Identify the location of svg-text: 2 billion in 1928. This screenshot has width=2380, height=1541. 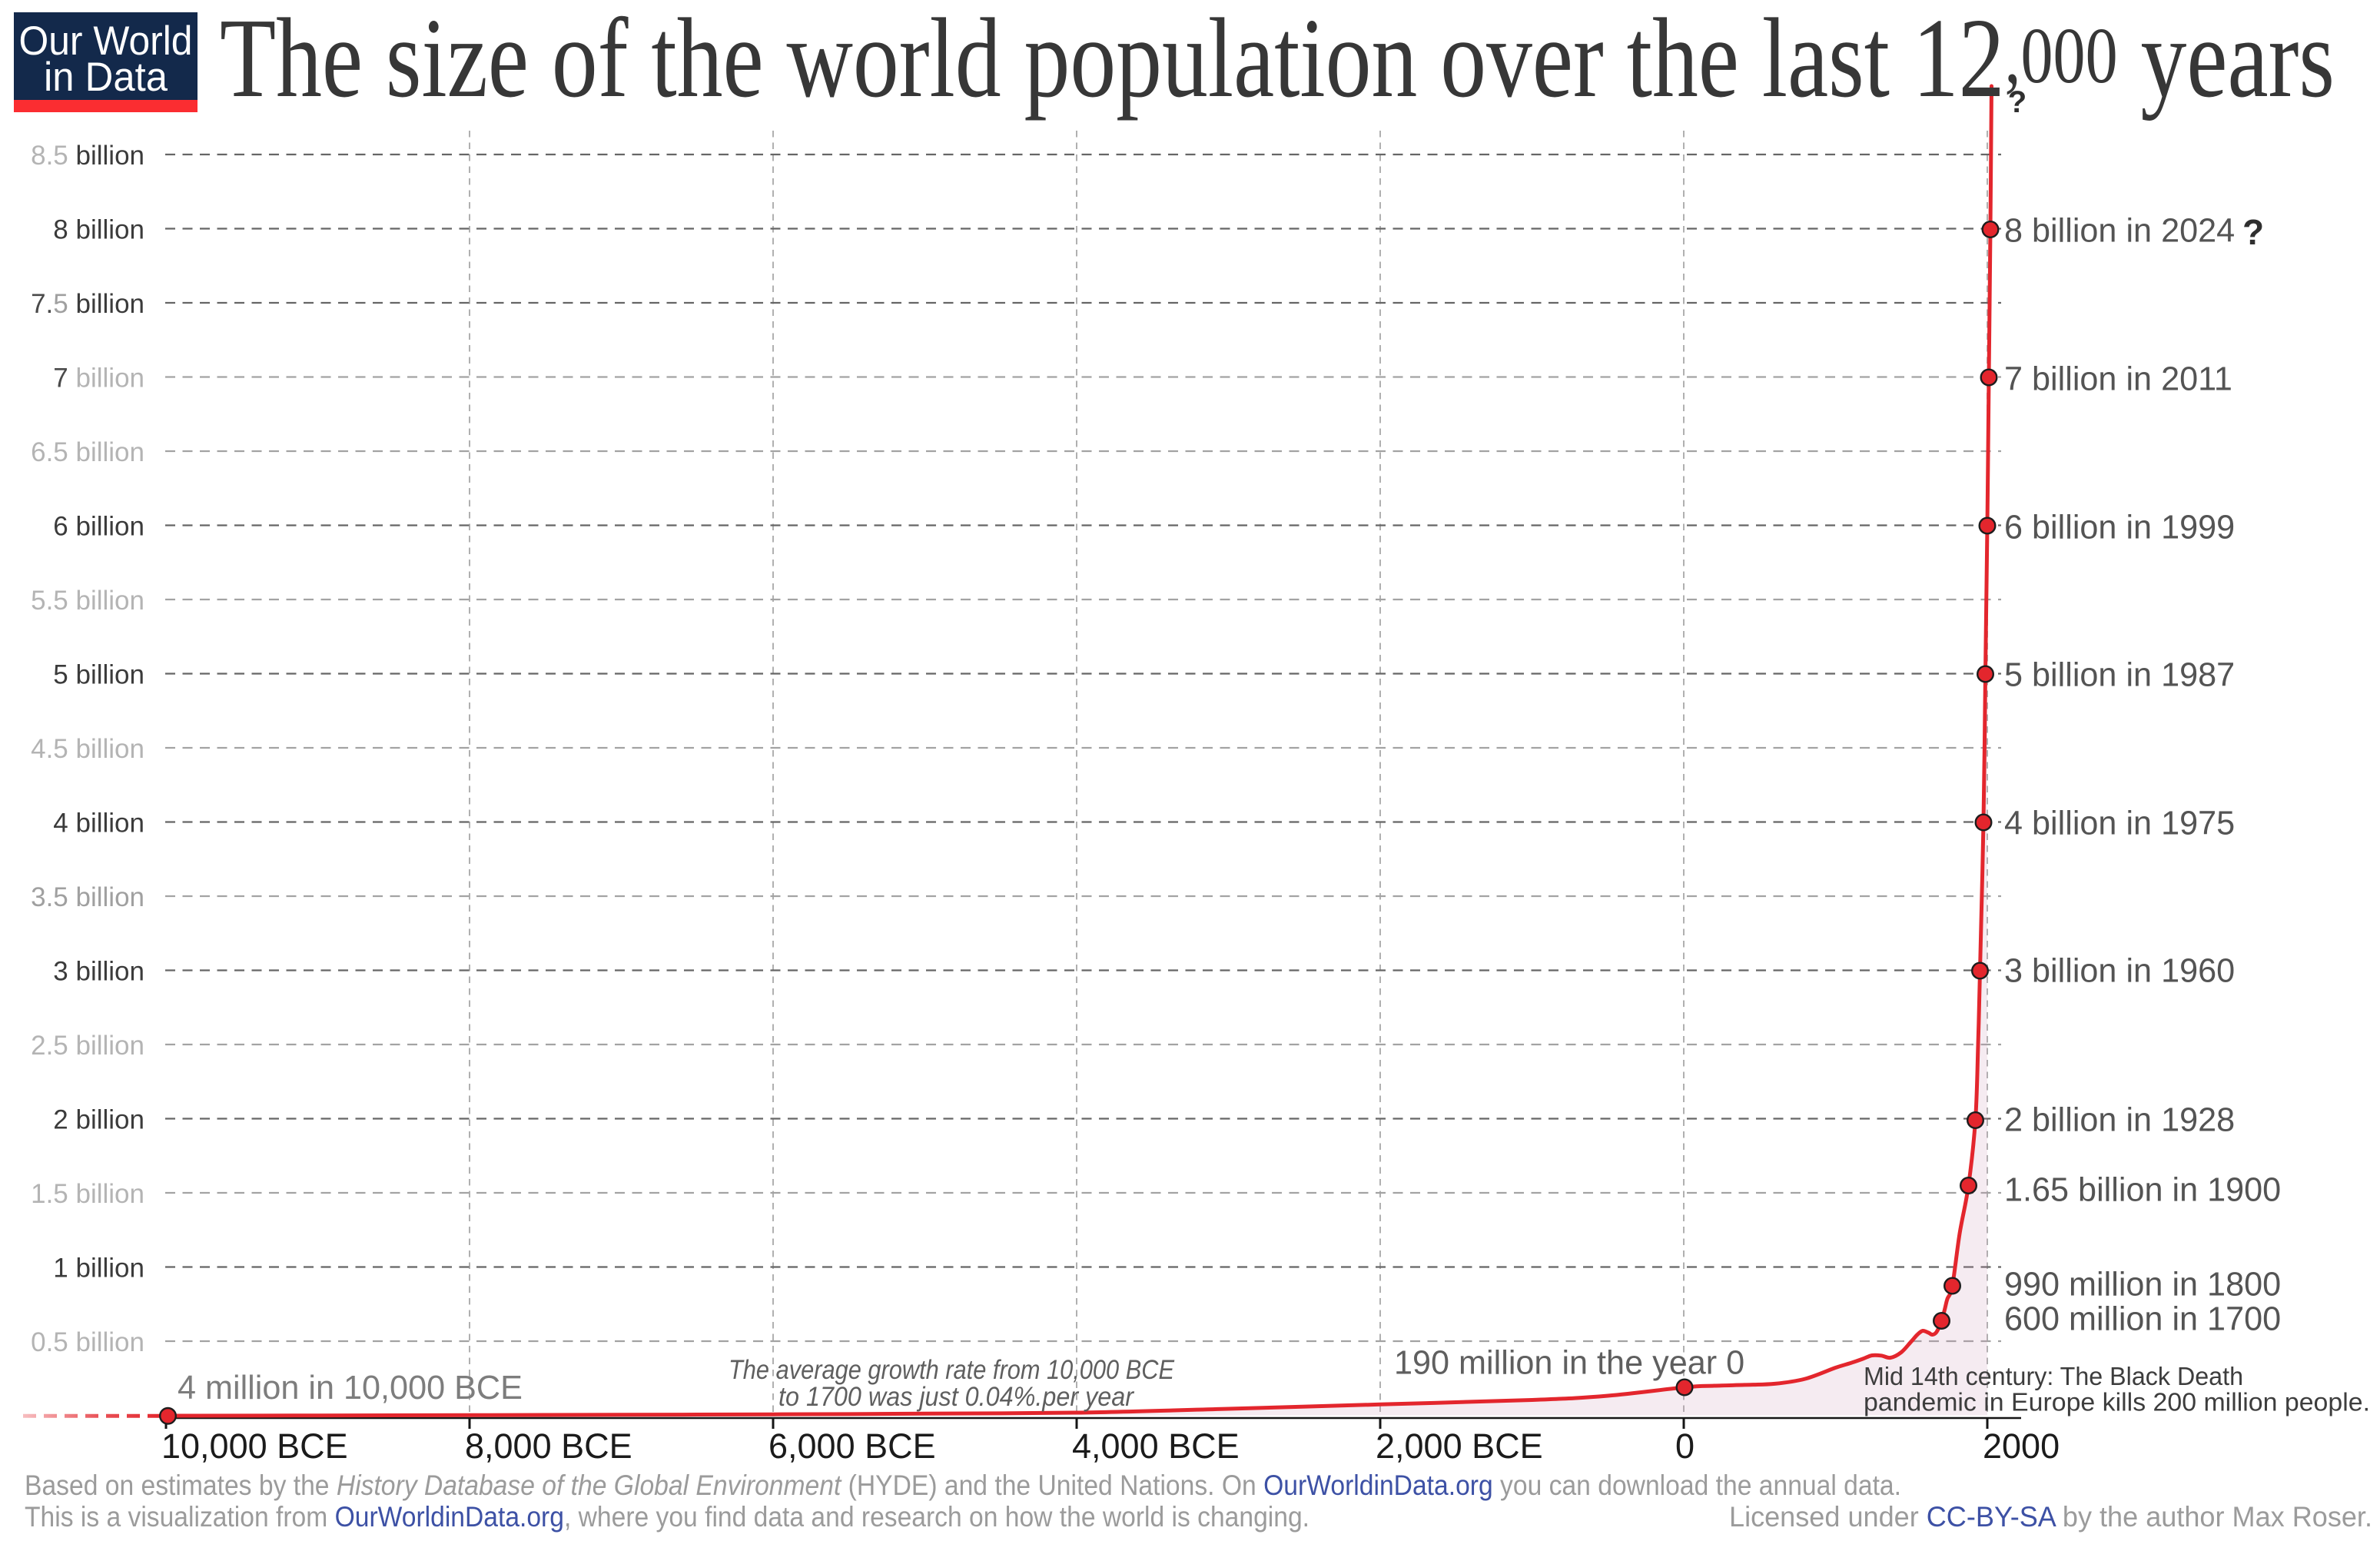
(2119, 1120).